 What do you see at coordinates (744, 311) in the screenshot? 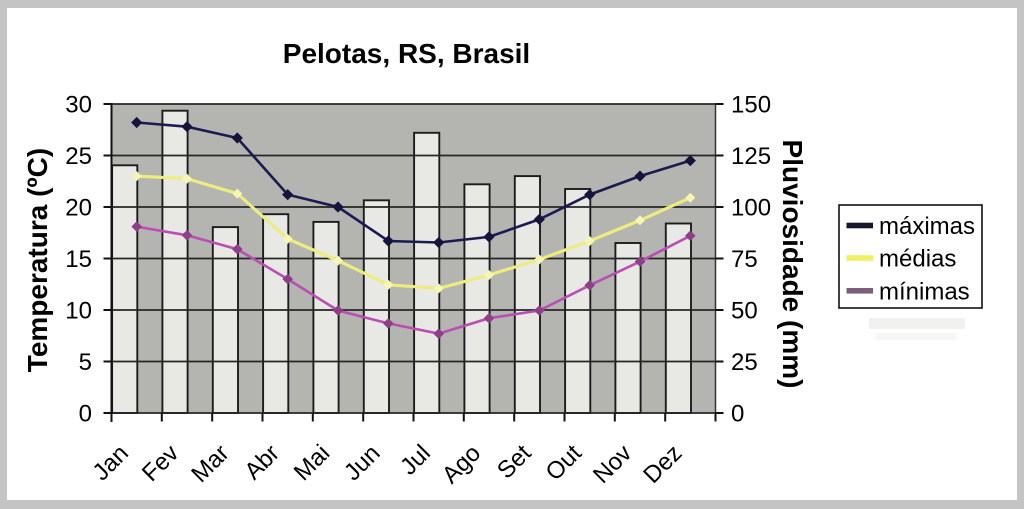
I see `svg-text: 50` at bounding box center [744, 311].